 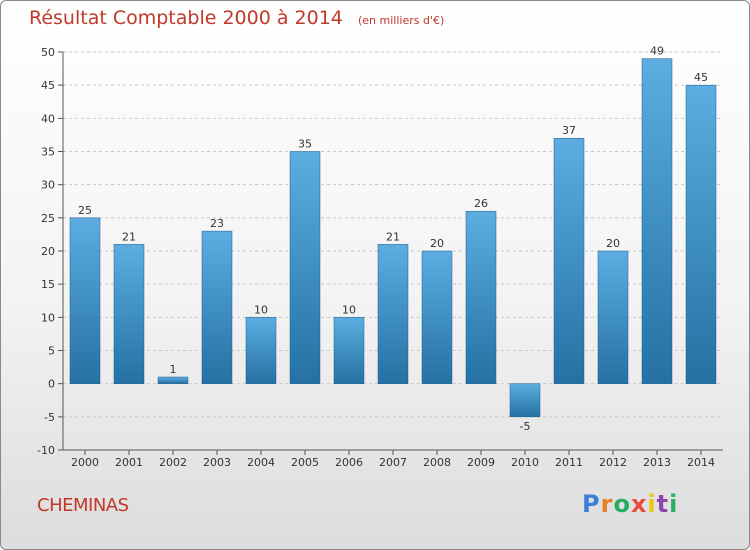 I want to click on y-tick-label: 25, so click(x=48, y=218).